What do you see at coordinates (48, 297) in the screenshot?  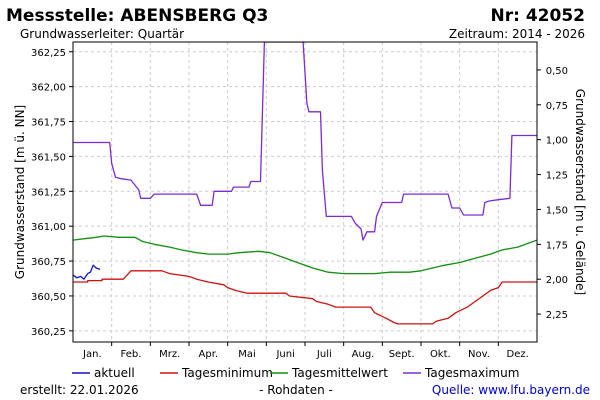 I see `y-tick-label: 360,50` at bounding box center [48, 297].